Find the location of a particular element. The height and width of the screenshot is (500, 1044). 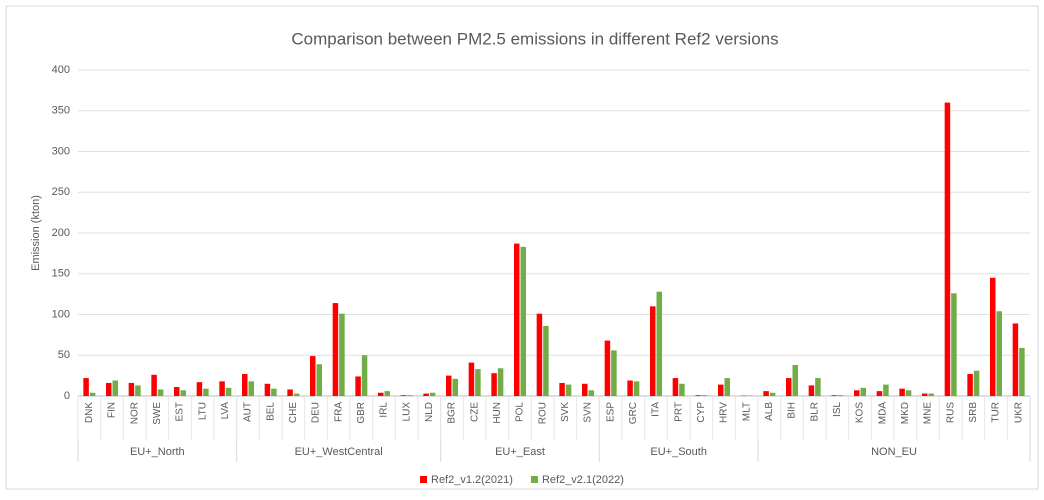

x-tick-label: BEL is located at coordinates (270, 411).